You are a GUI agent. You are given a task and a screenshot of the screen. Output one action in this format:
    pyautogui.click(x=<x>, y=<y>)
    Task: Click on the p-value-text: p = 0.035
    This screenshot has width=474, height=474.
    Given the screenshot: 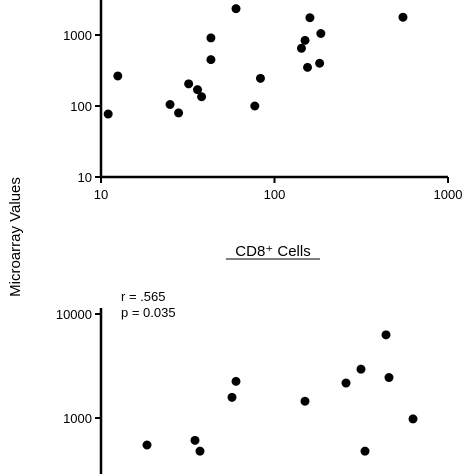 What is the action you would take?
    pyautogui.click(x=148, y=312)
    